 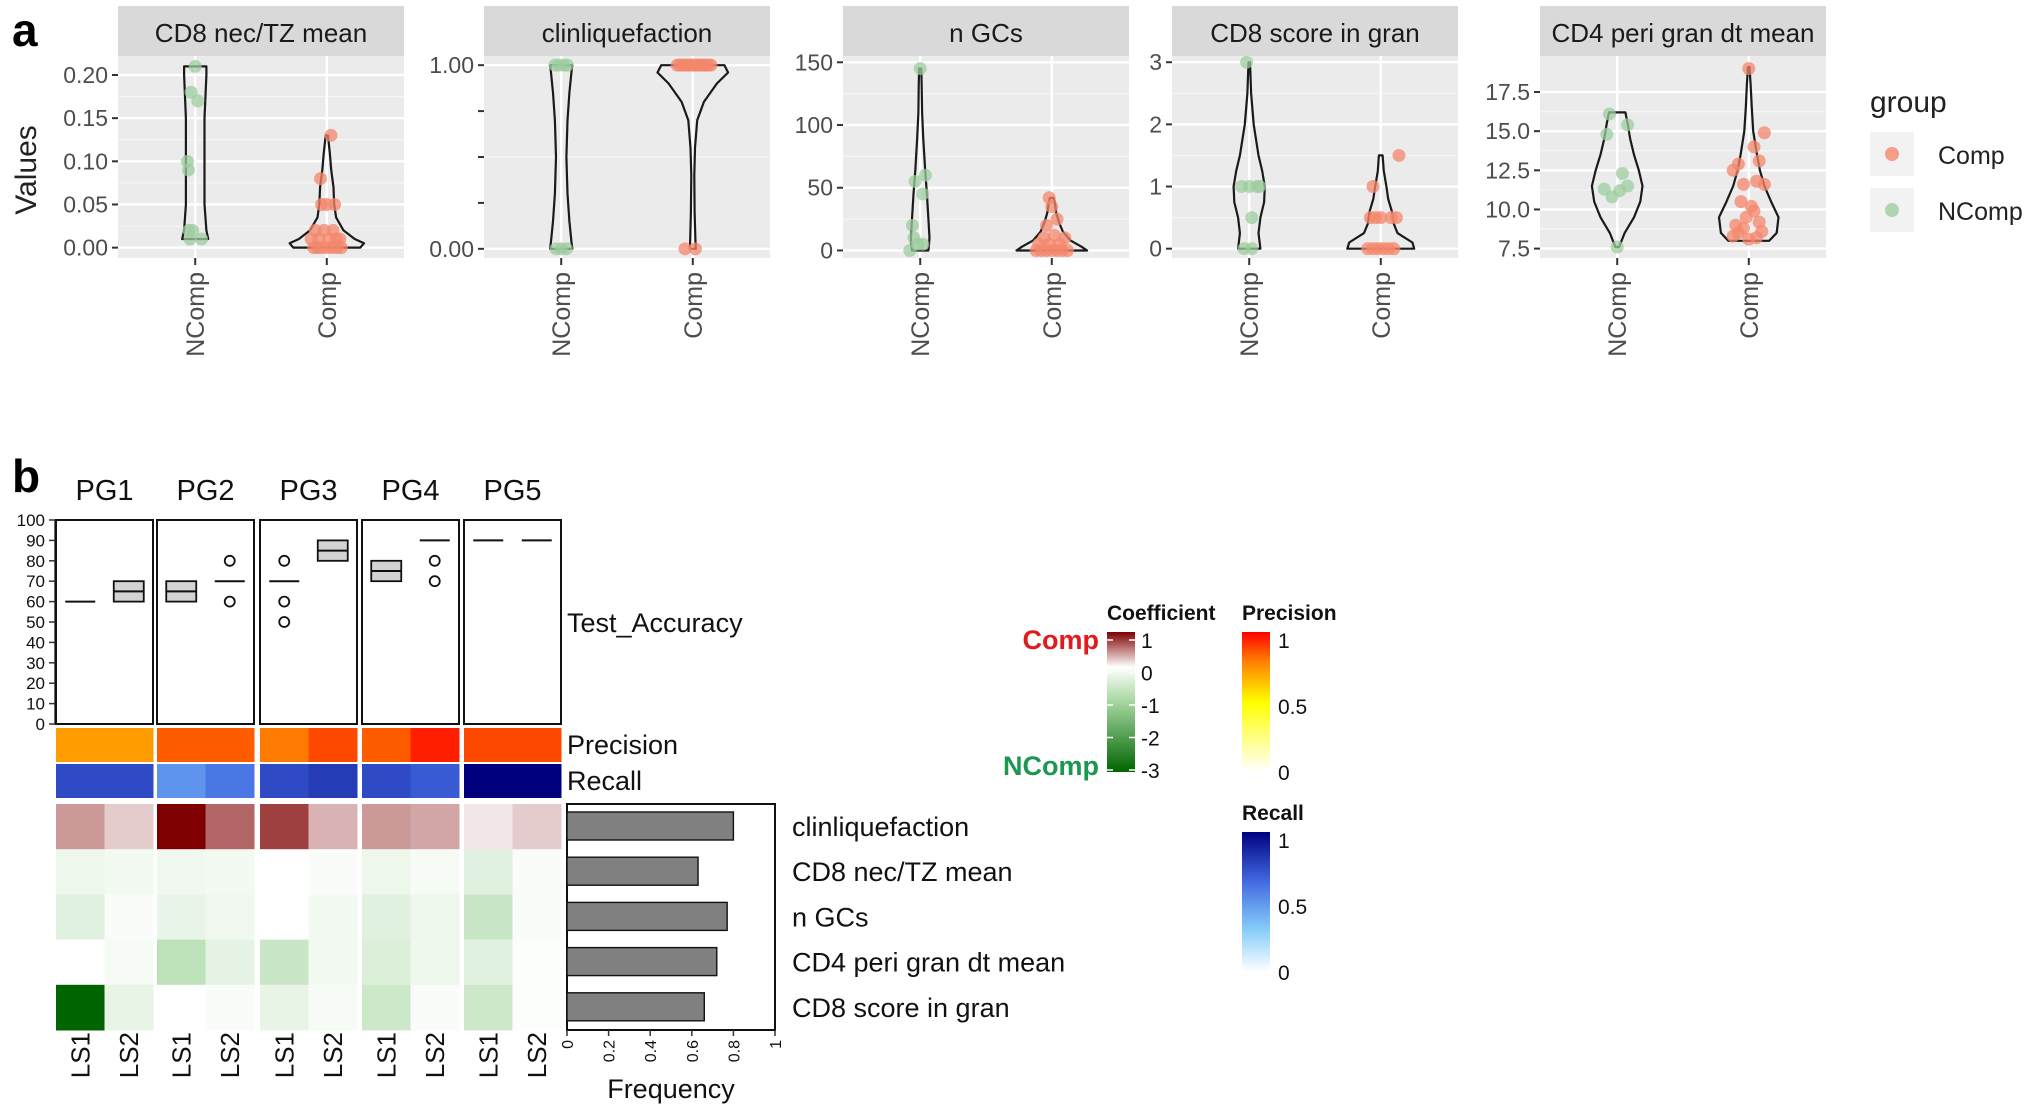 I want to click on coef-legend-title: Coefficient, so click(x=1161, y=613).